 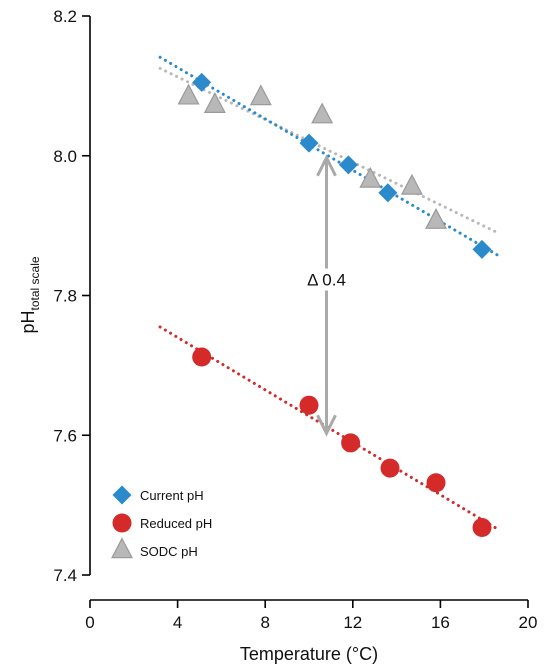 I want to click on x-tick-label: 20, so click(x=528, y=622).